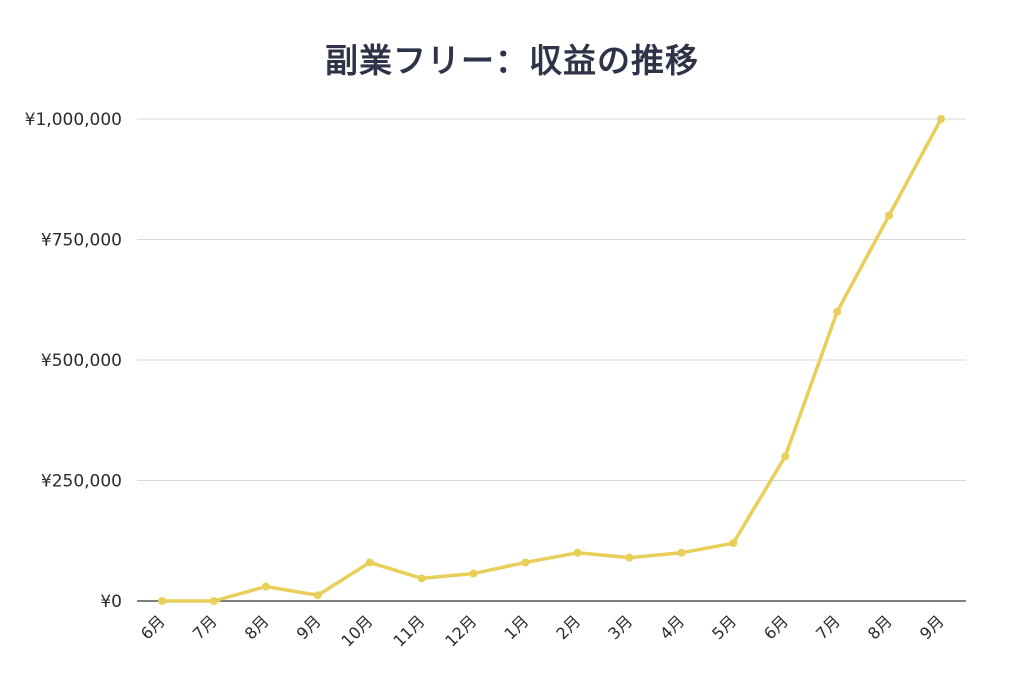 This screenshot has height=683, width=1024. What do you see at coordinates (542, 630) in the screenshot?
I see `x-axis-labels: 6月 7月 8月 9月 10月 11月 12月 1月 2月 3月 4月 5月 6月 7月 8月 9月` at bounding box center [542, 630].